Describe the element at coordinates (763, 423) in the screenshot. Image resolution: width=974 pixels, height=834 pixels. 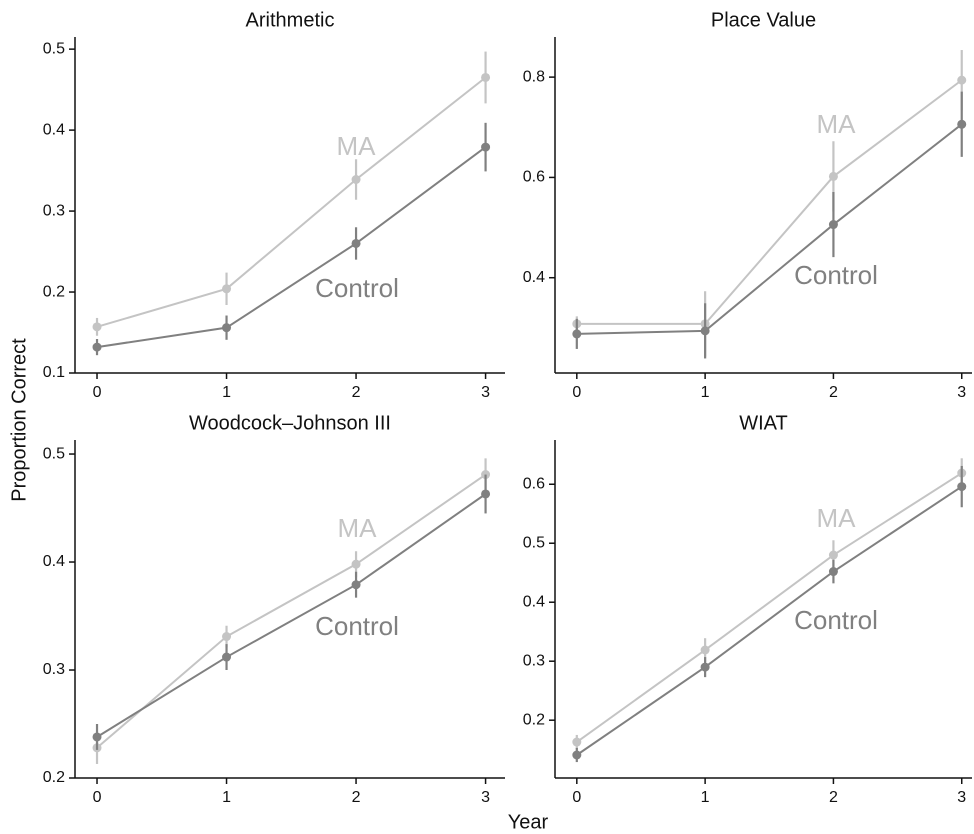
I see `panel-title: WIAT` at that location.